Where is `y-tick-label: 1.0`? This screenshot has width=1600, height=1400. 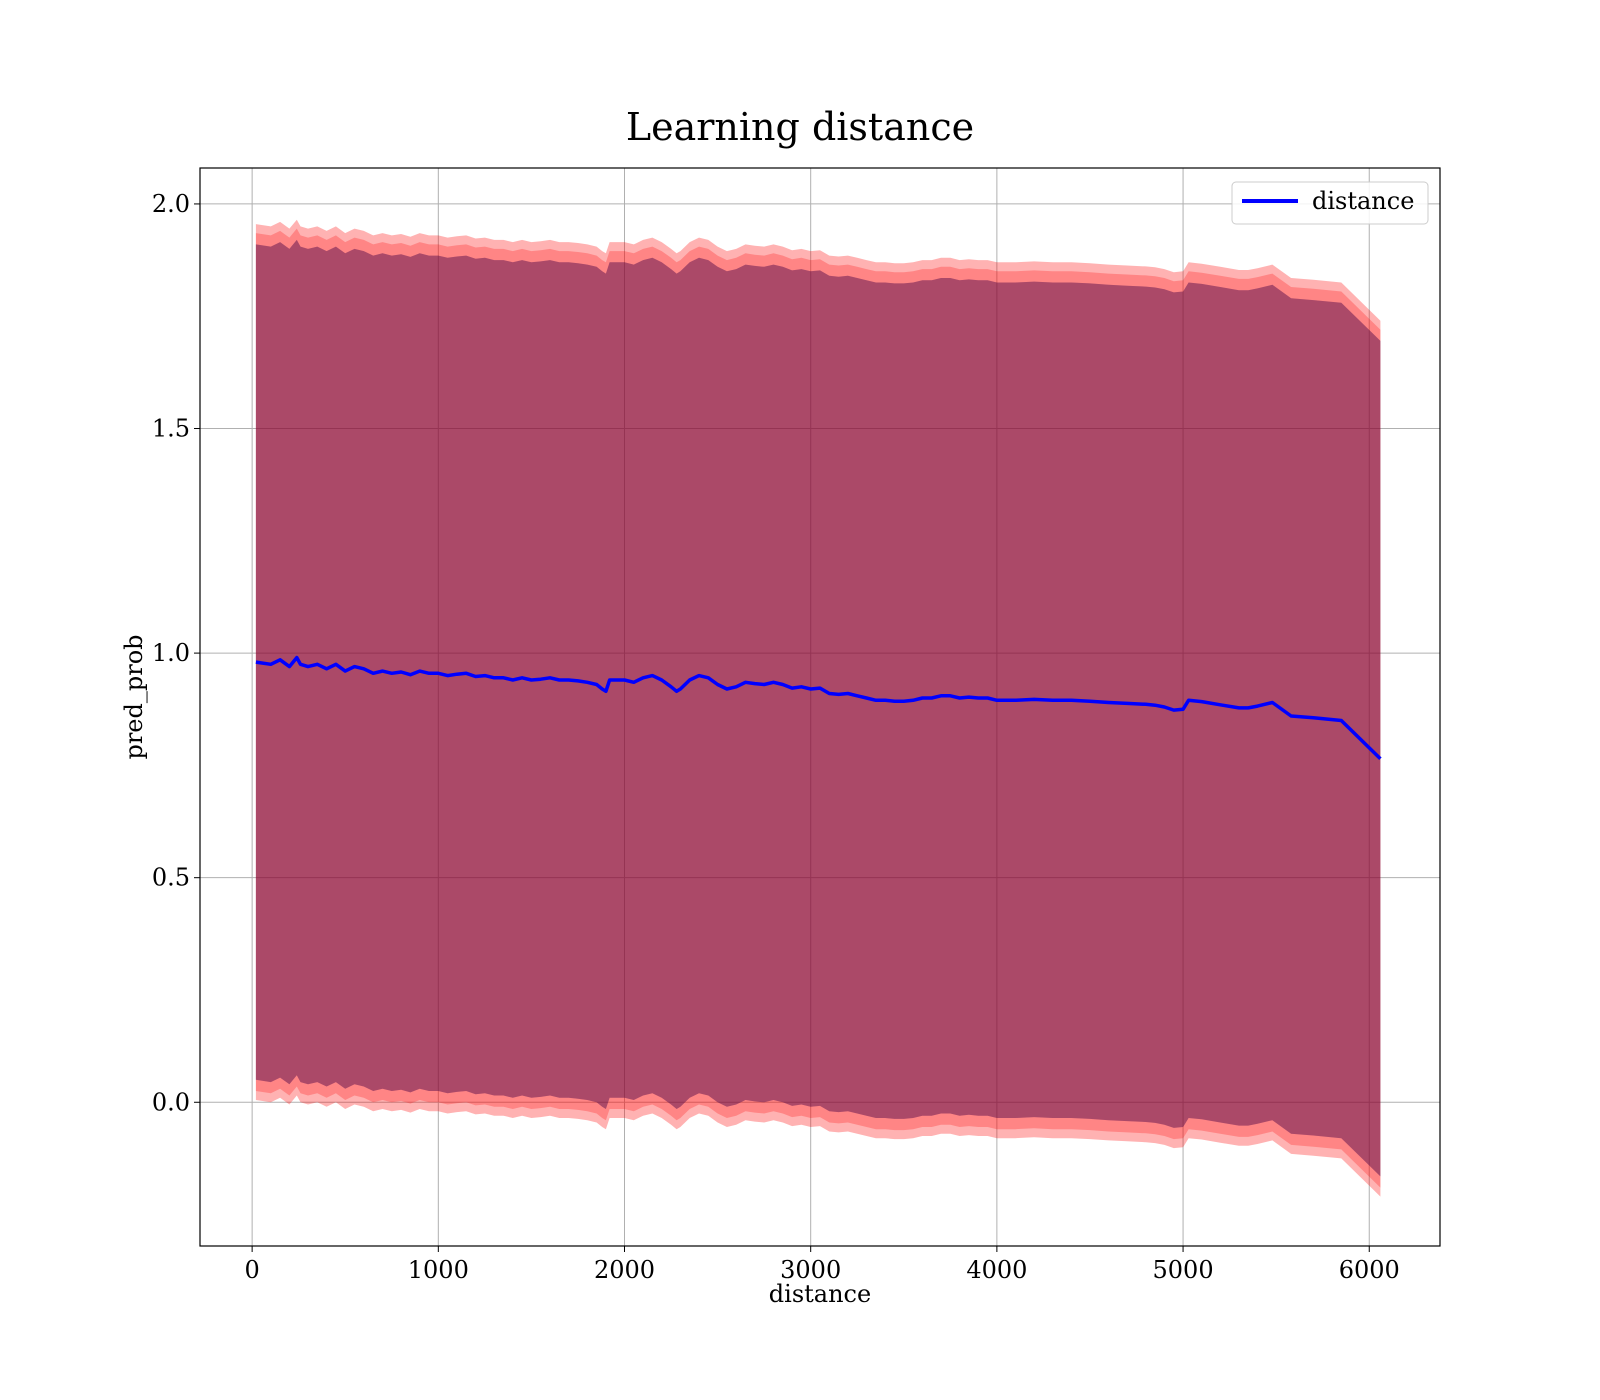
y-tick-label: 1.0 is located at coordinates (171, 653).